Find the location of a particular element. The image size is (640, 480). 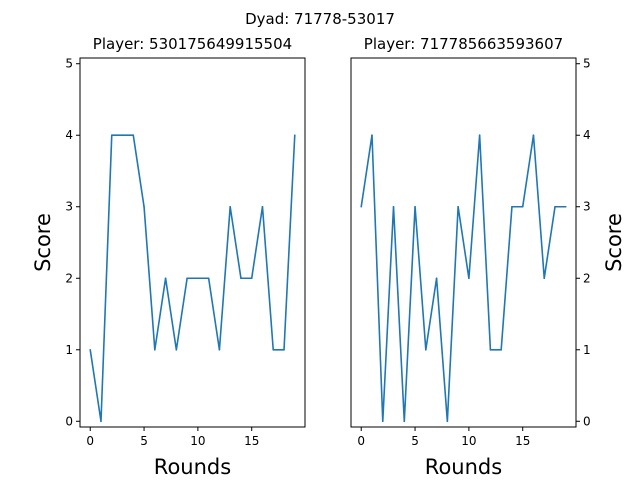

panel-1-y-tick-label: 1 is located at coordinates (587, 350).